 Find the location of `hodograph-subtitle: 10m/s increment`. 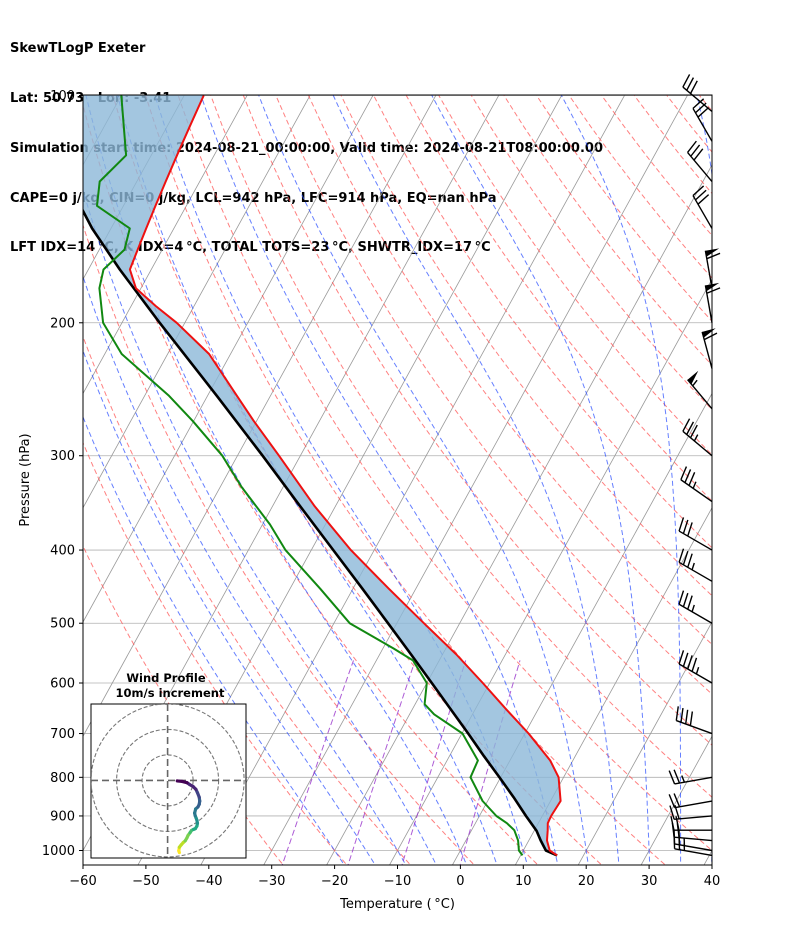

hodograph-subtitle: 10m/s increment is located at coordinates (170, 693).